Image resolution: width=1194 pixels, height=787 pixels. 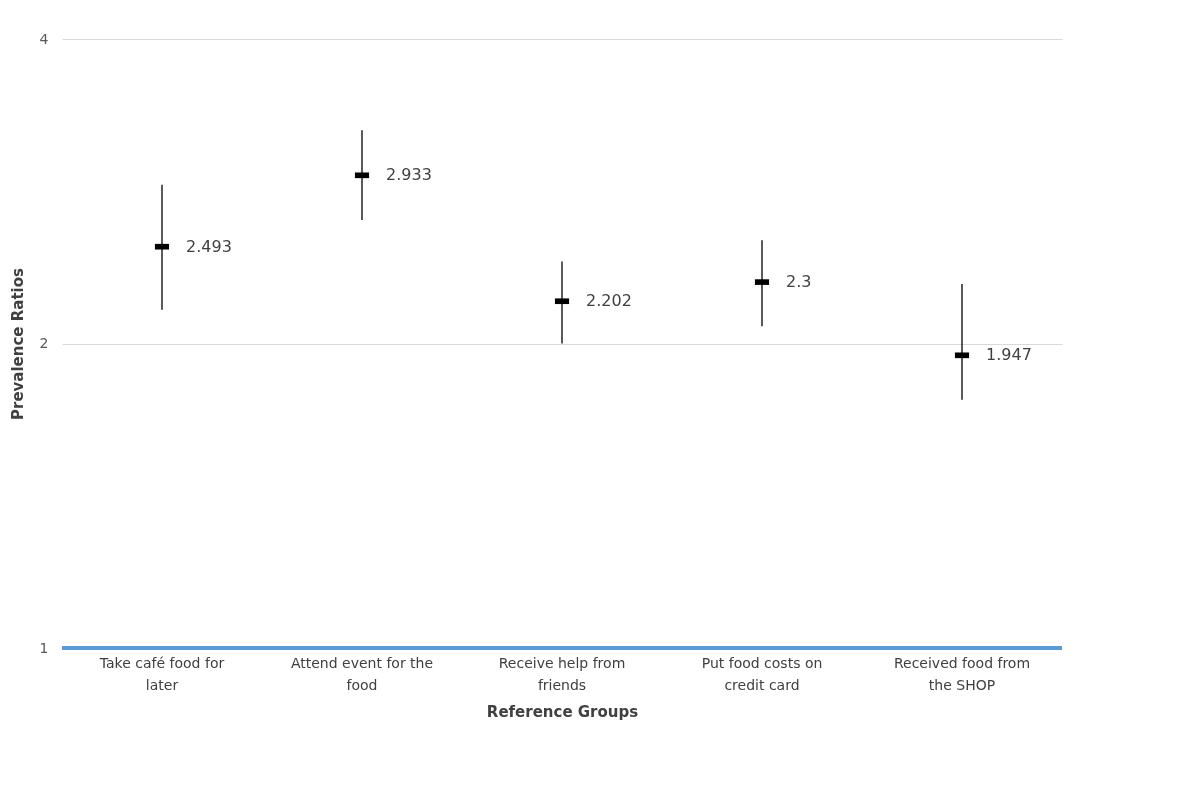 What do you see at coordinates (562, 711) in the screenshot?
I see `x-axis-title: Reference Groups` at bounding box center [562, 711].